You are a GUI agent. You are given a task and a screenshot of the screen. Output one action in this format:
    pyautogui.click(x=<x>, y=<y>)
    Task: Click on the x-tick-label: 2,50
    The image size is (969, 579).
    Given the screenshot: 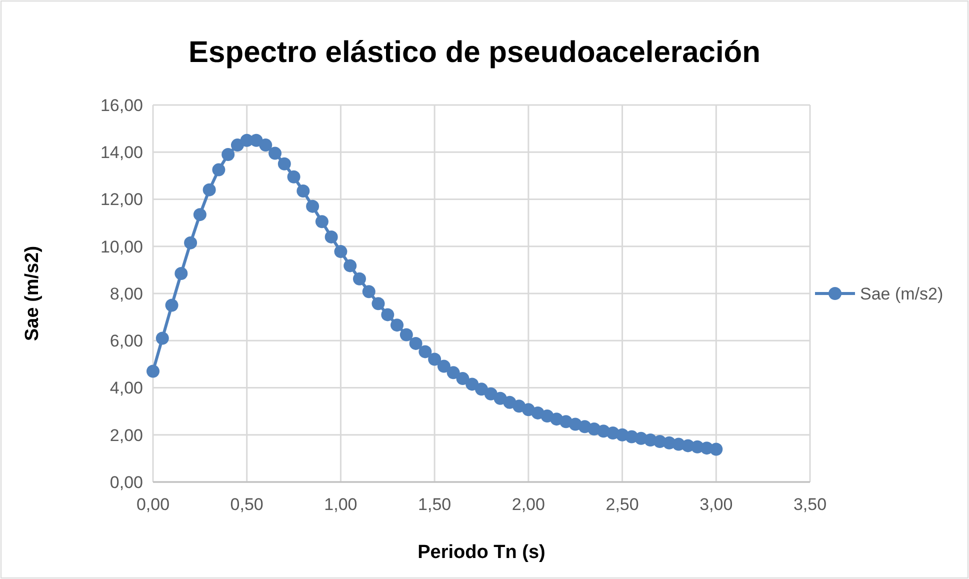 What is the action you would take?
    pyautogui.click(x=622, y=504)
    